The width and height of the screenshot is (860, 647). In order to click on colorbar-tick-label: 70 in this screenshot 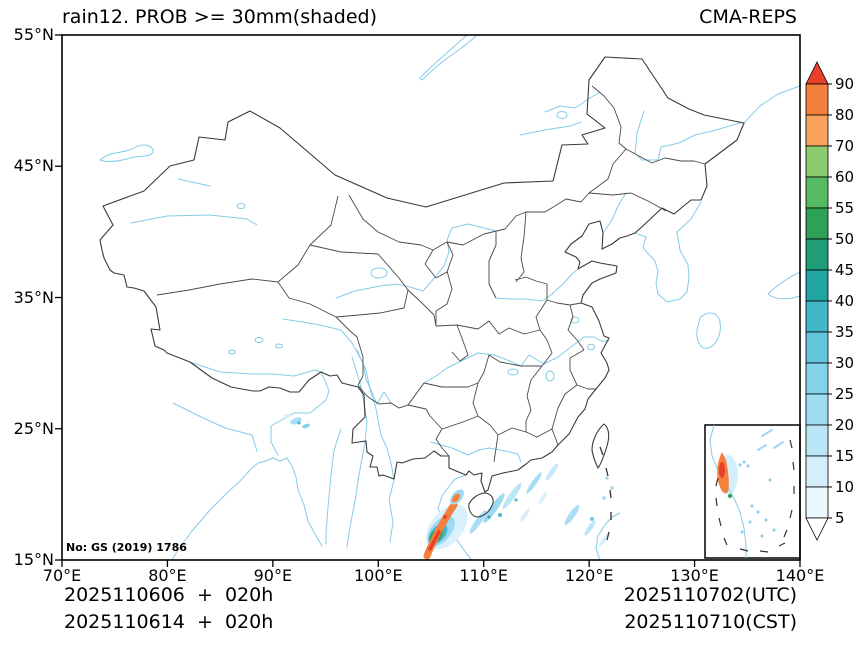, I will do `click(845, 146)`.